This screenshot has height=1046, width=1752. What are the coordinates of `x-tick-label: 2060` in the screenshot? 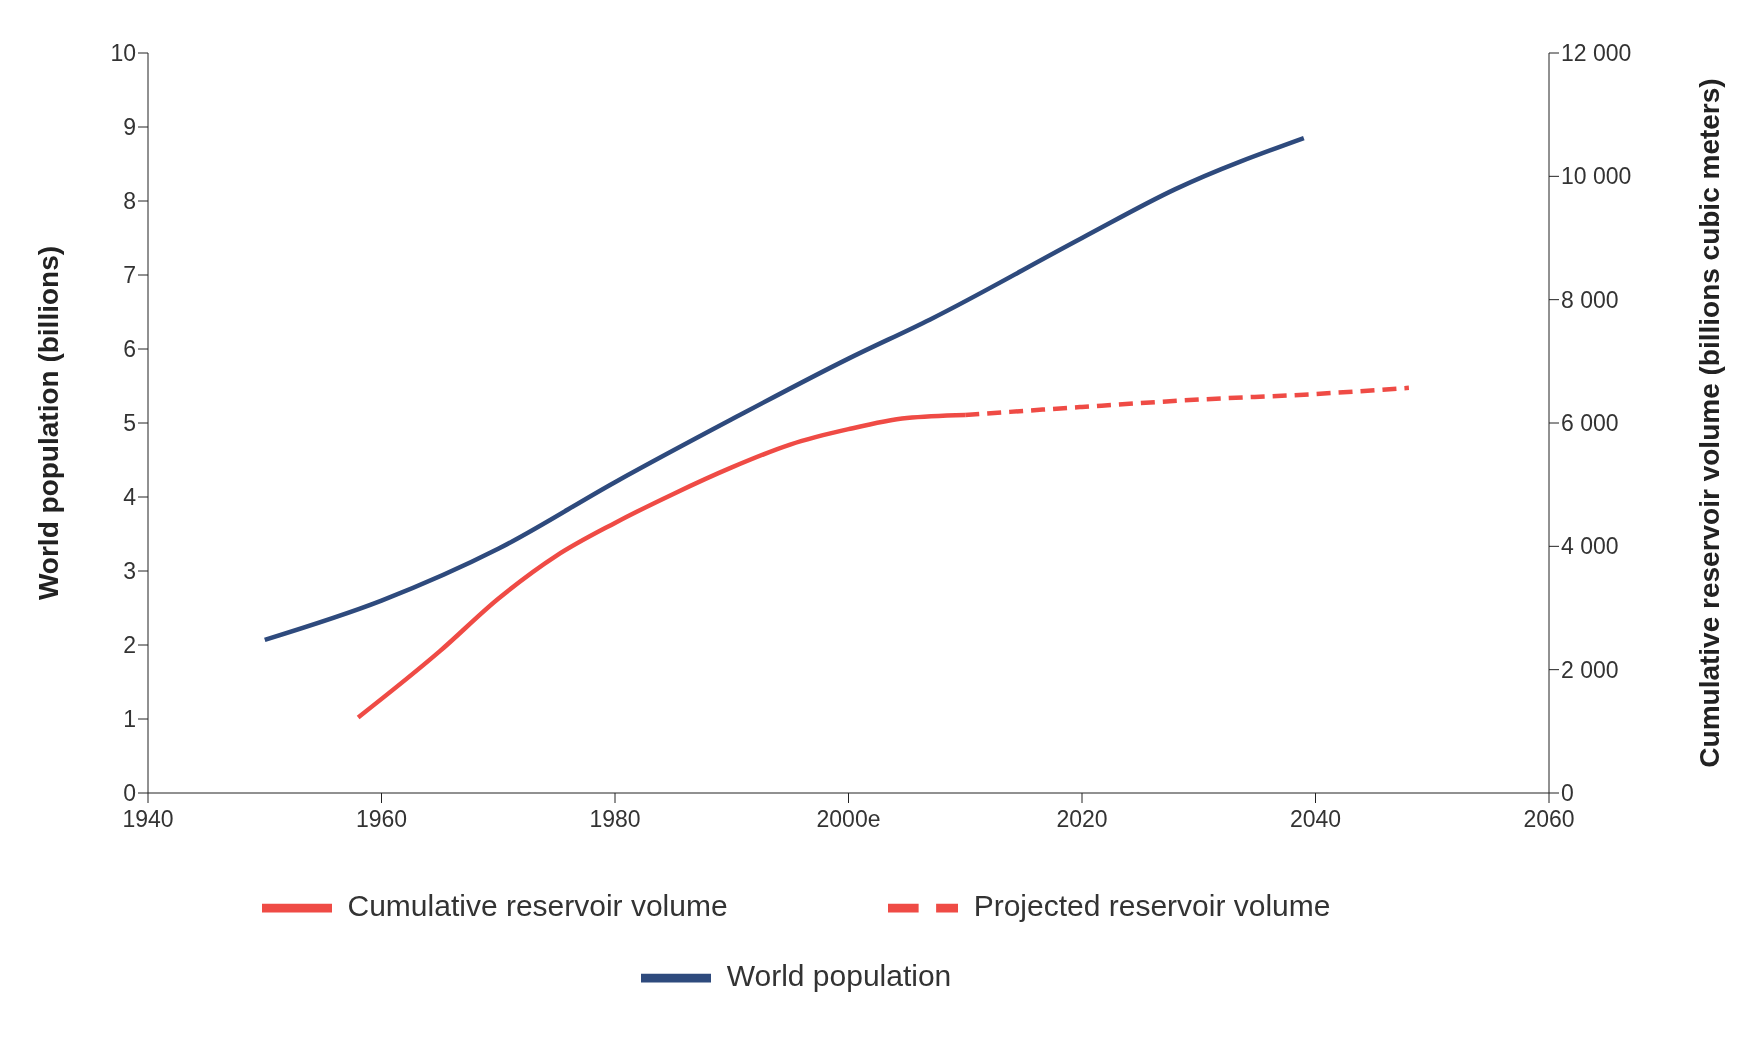 It's located at (1549, 819).